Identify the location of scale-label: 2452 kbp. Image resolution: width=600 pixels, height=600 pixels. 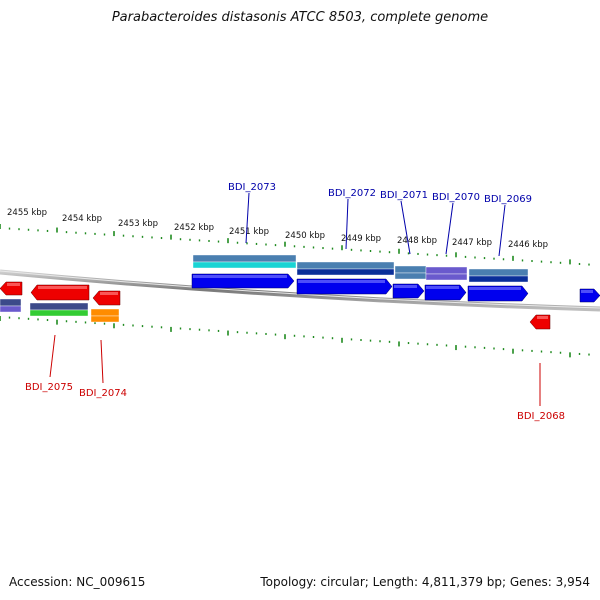
(194, 228).